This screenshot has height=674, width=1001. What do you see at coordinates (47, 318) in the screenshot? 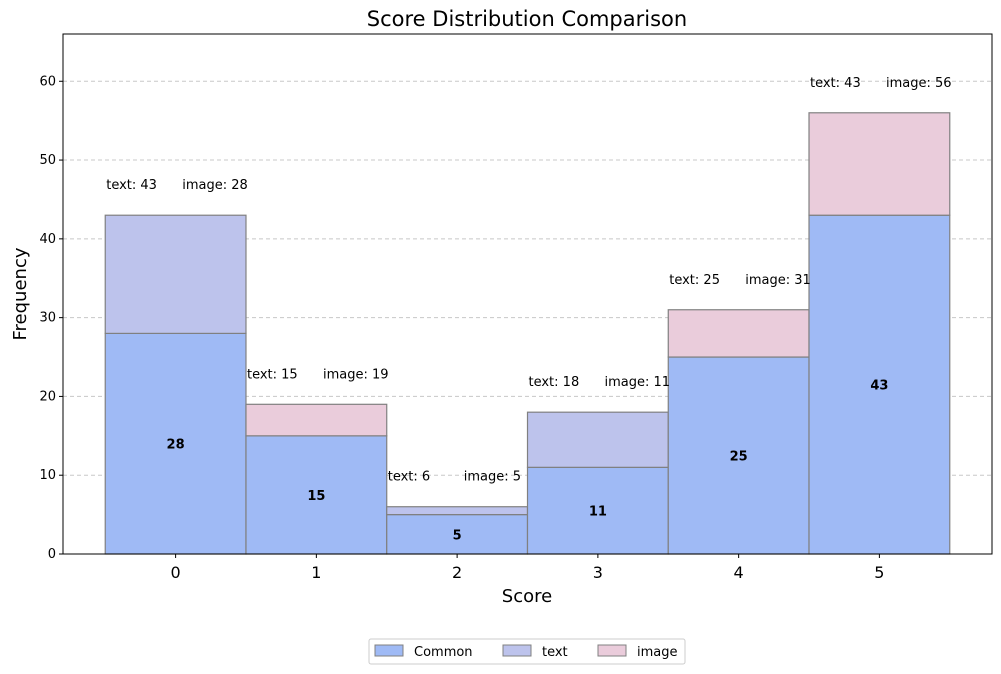
I see `y-tick-label: 30` at bounding box center [47, 318].